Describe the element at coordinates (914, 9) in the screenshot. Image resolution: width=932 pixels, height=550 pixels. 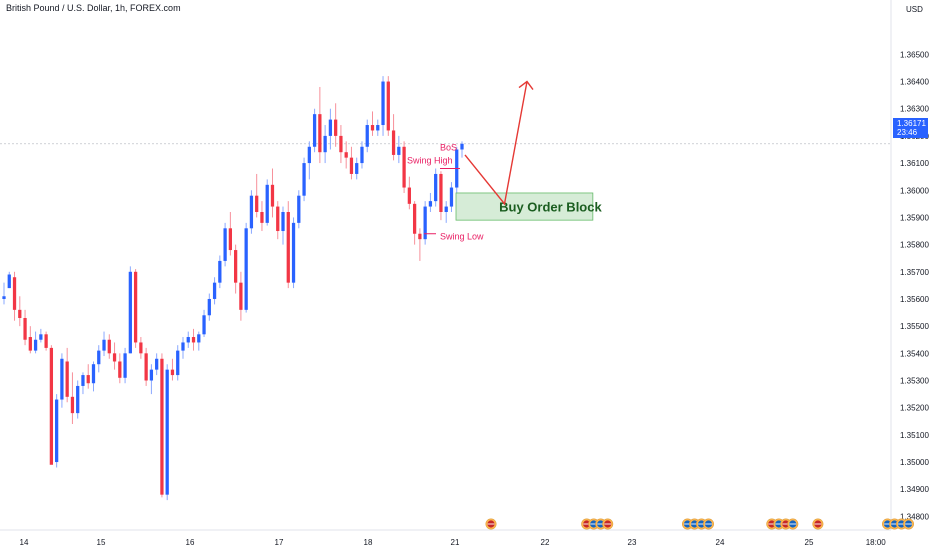
I see `currency-label: USD` at that location.